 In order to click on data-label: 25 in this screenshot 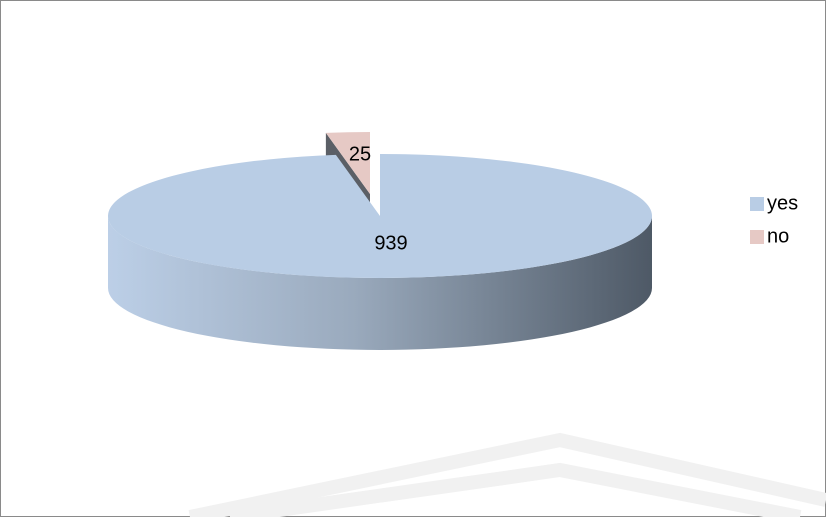, I will do `click(360, 154)`.